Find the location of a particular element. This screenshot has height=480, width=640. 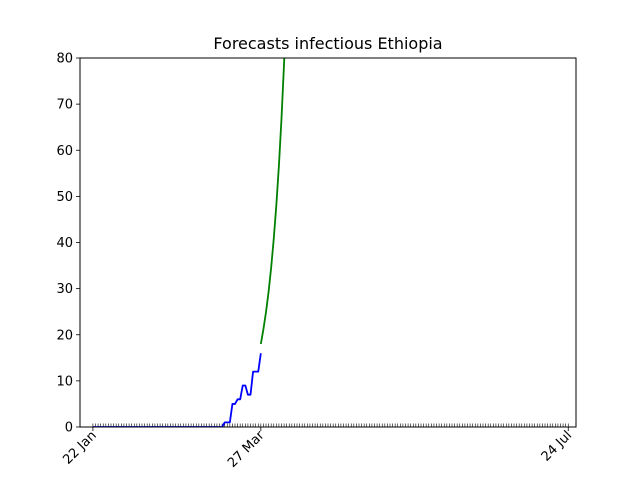

y-tick-label: 0 is located at coordinates (69, 428).